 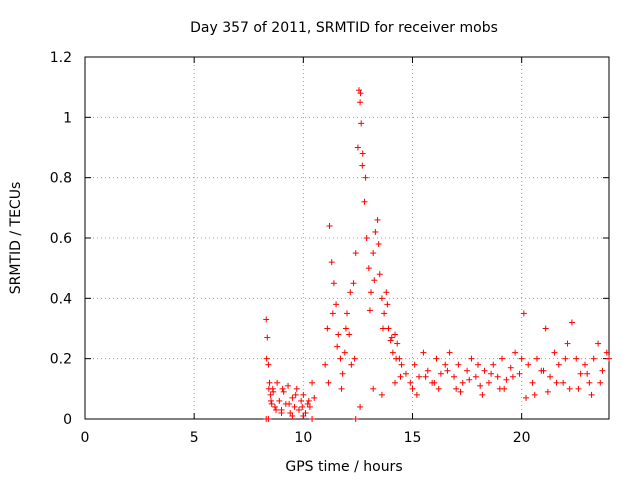 What do you see at coordinates (303, 438) in the screenshot?
I see `x-tick-label: 10` at bounding box center [303, 438].